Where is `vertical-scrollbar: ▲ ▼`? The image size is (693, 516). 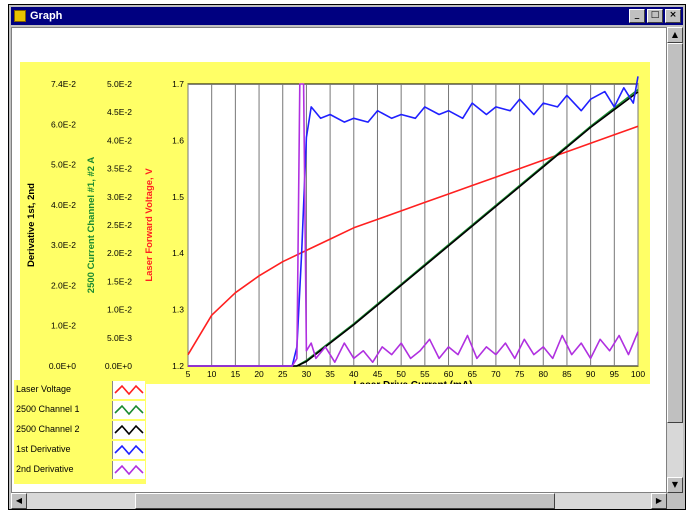 vertical-scrollbar: ▲ ▼ is located at coordinates (675, 260).